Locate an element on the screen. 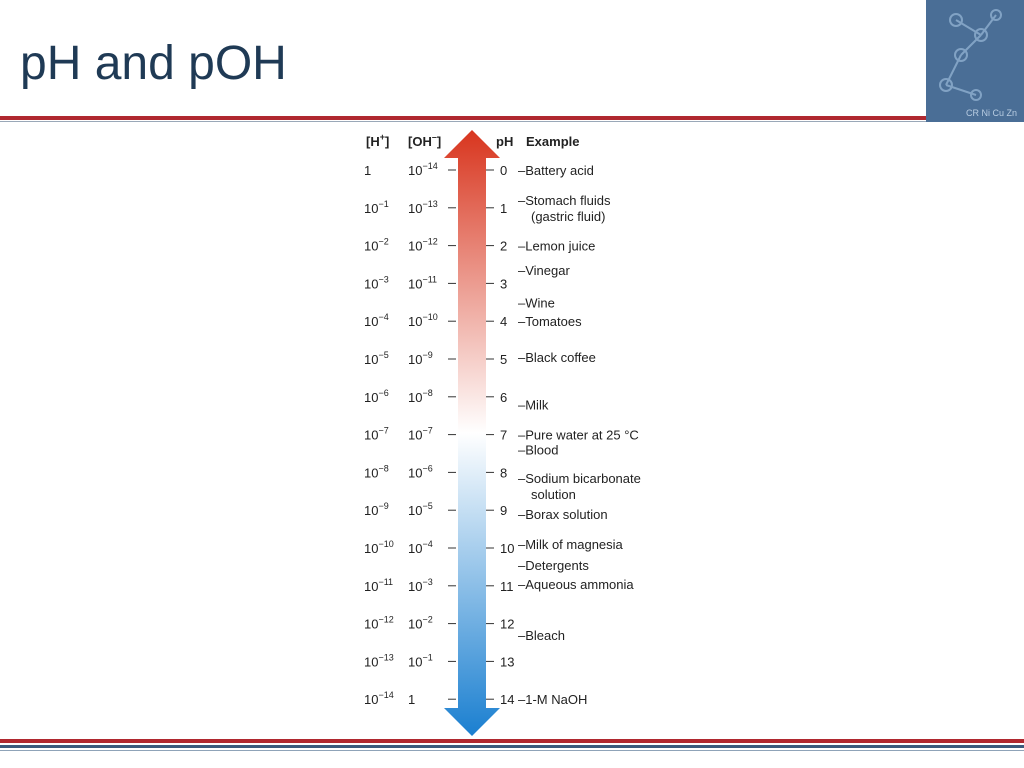 The image size is (1024, 768). ph-tick-label: 0 is located at coordinates (503, 170).